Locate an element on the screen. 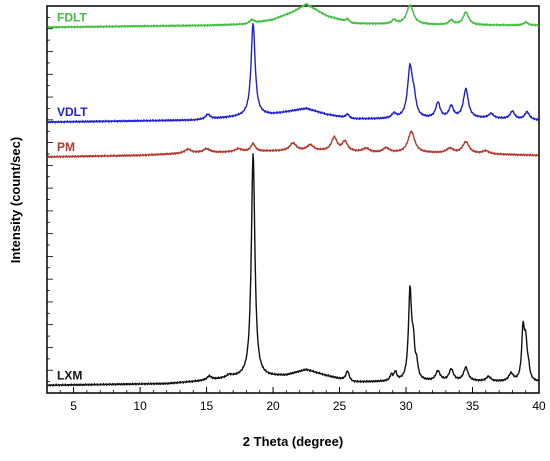 This screenshot has width=550, height=461. x-axis-ticks: 5 10 15 20 25 30 35 40 is located at coordinates (302, 400).